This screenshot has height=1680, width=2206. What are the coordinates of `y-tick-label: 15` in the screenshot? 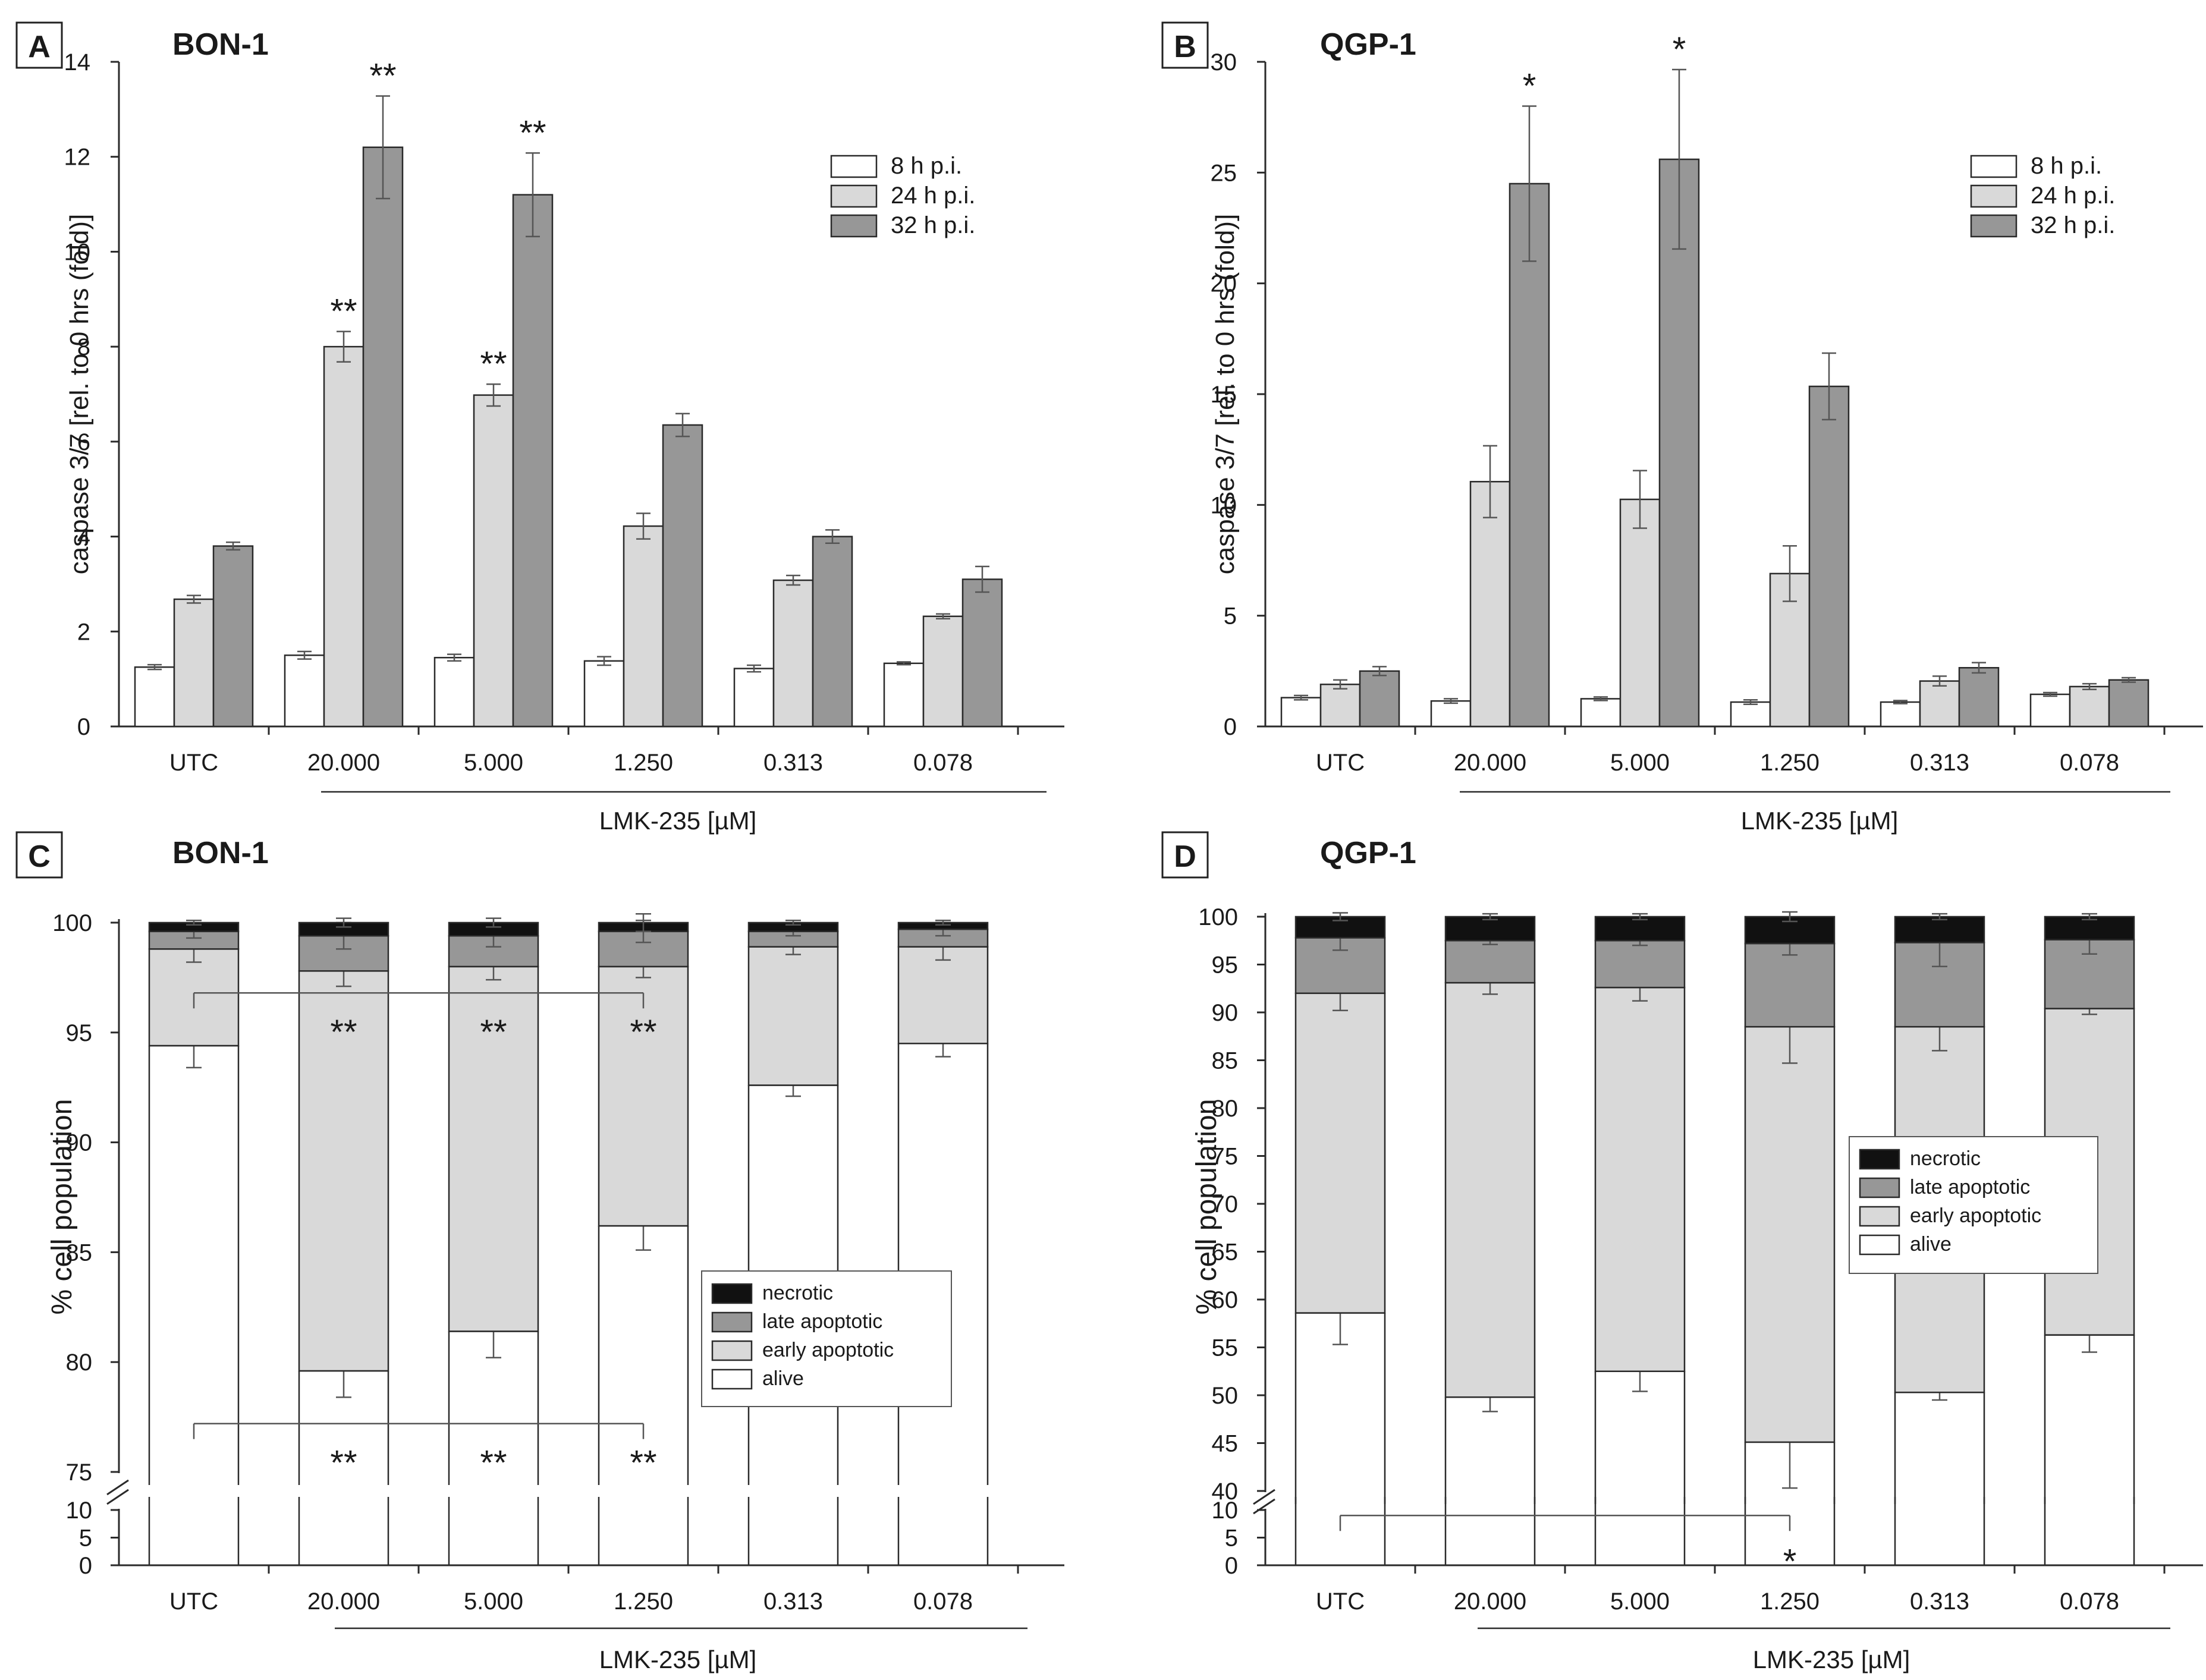 It's located at (1224, 395).